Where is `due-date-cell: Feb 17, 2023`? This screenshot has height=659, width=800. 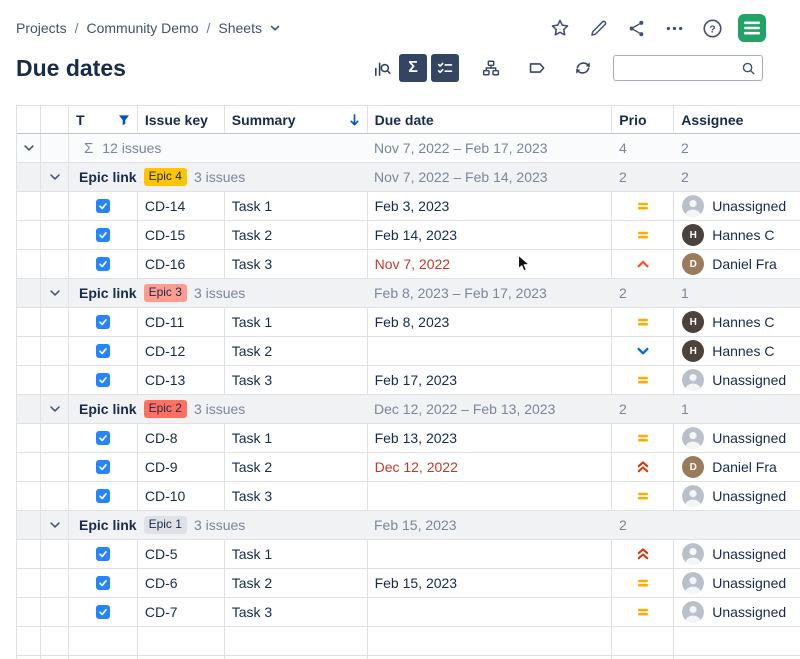
due-date-cell: Feb 17, 2023 is located at coordinates (490, 380).